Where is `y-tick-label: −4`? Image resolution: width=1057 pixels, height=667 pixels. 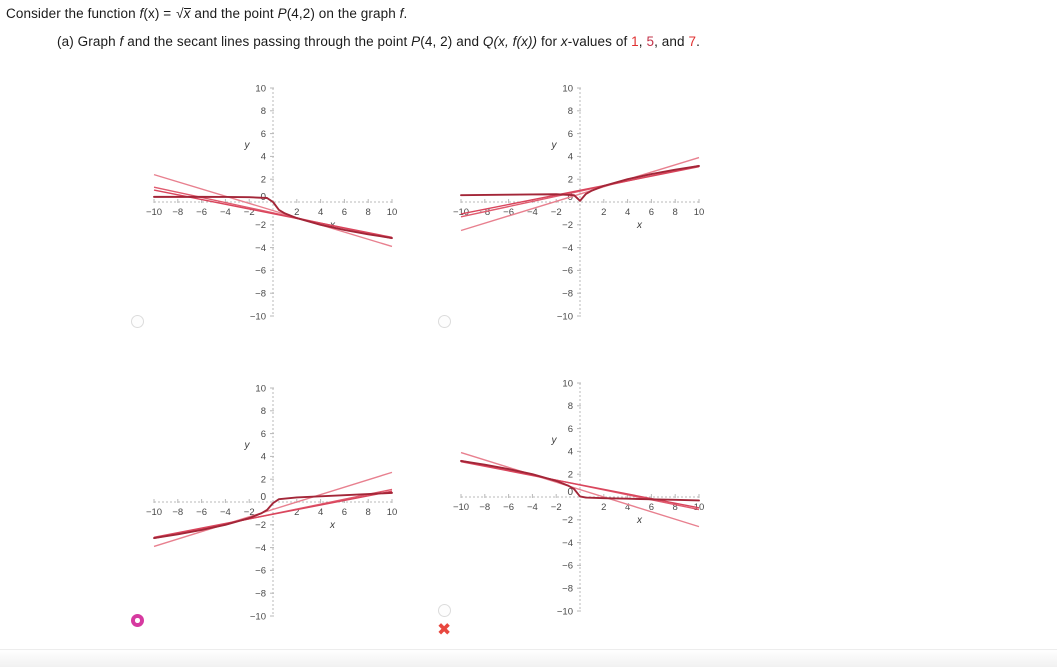
y-tick-label: −4 is located at coordinates (260, 248).